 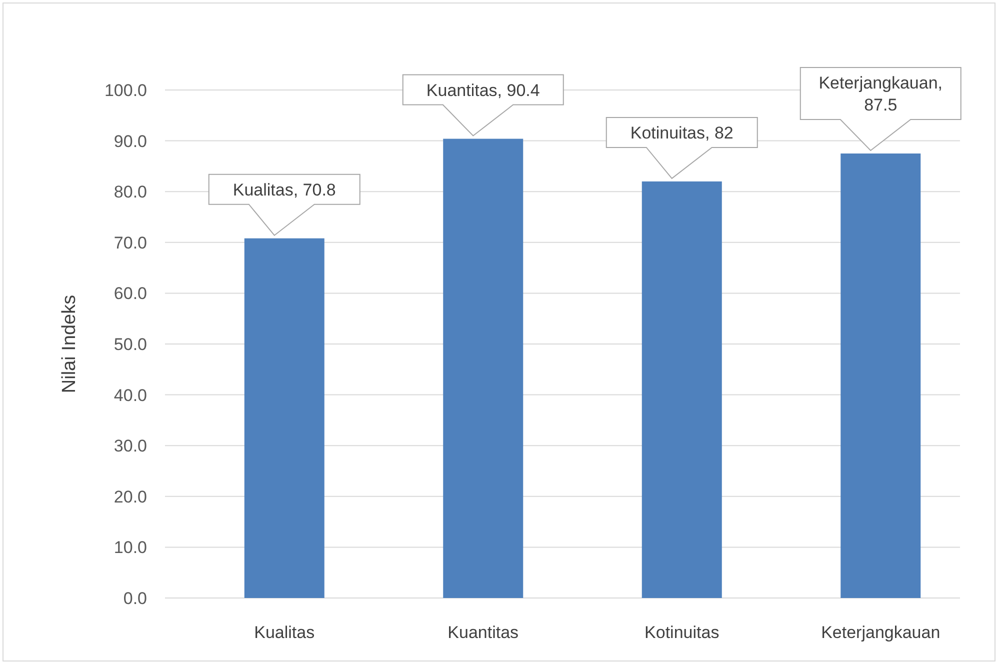 I want to click on y-tick-label: 100.0, so click(x=125, y=90).